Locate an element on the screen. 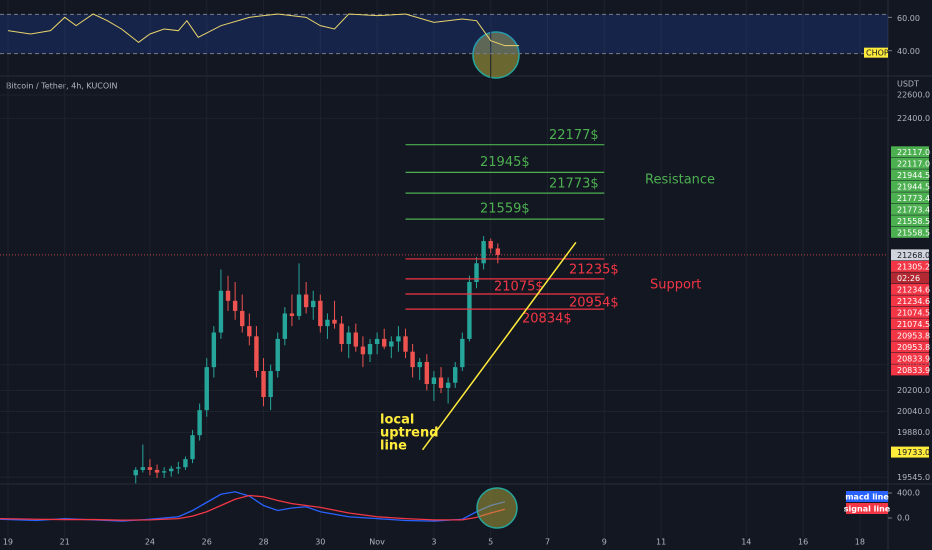  chop-tag-label: CHOP is located at coordinates (877, 53).